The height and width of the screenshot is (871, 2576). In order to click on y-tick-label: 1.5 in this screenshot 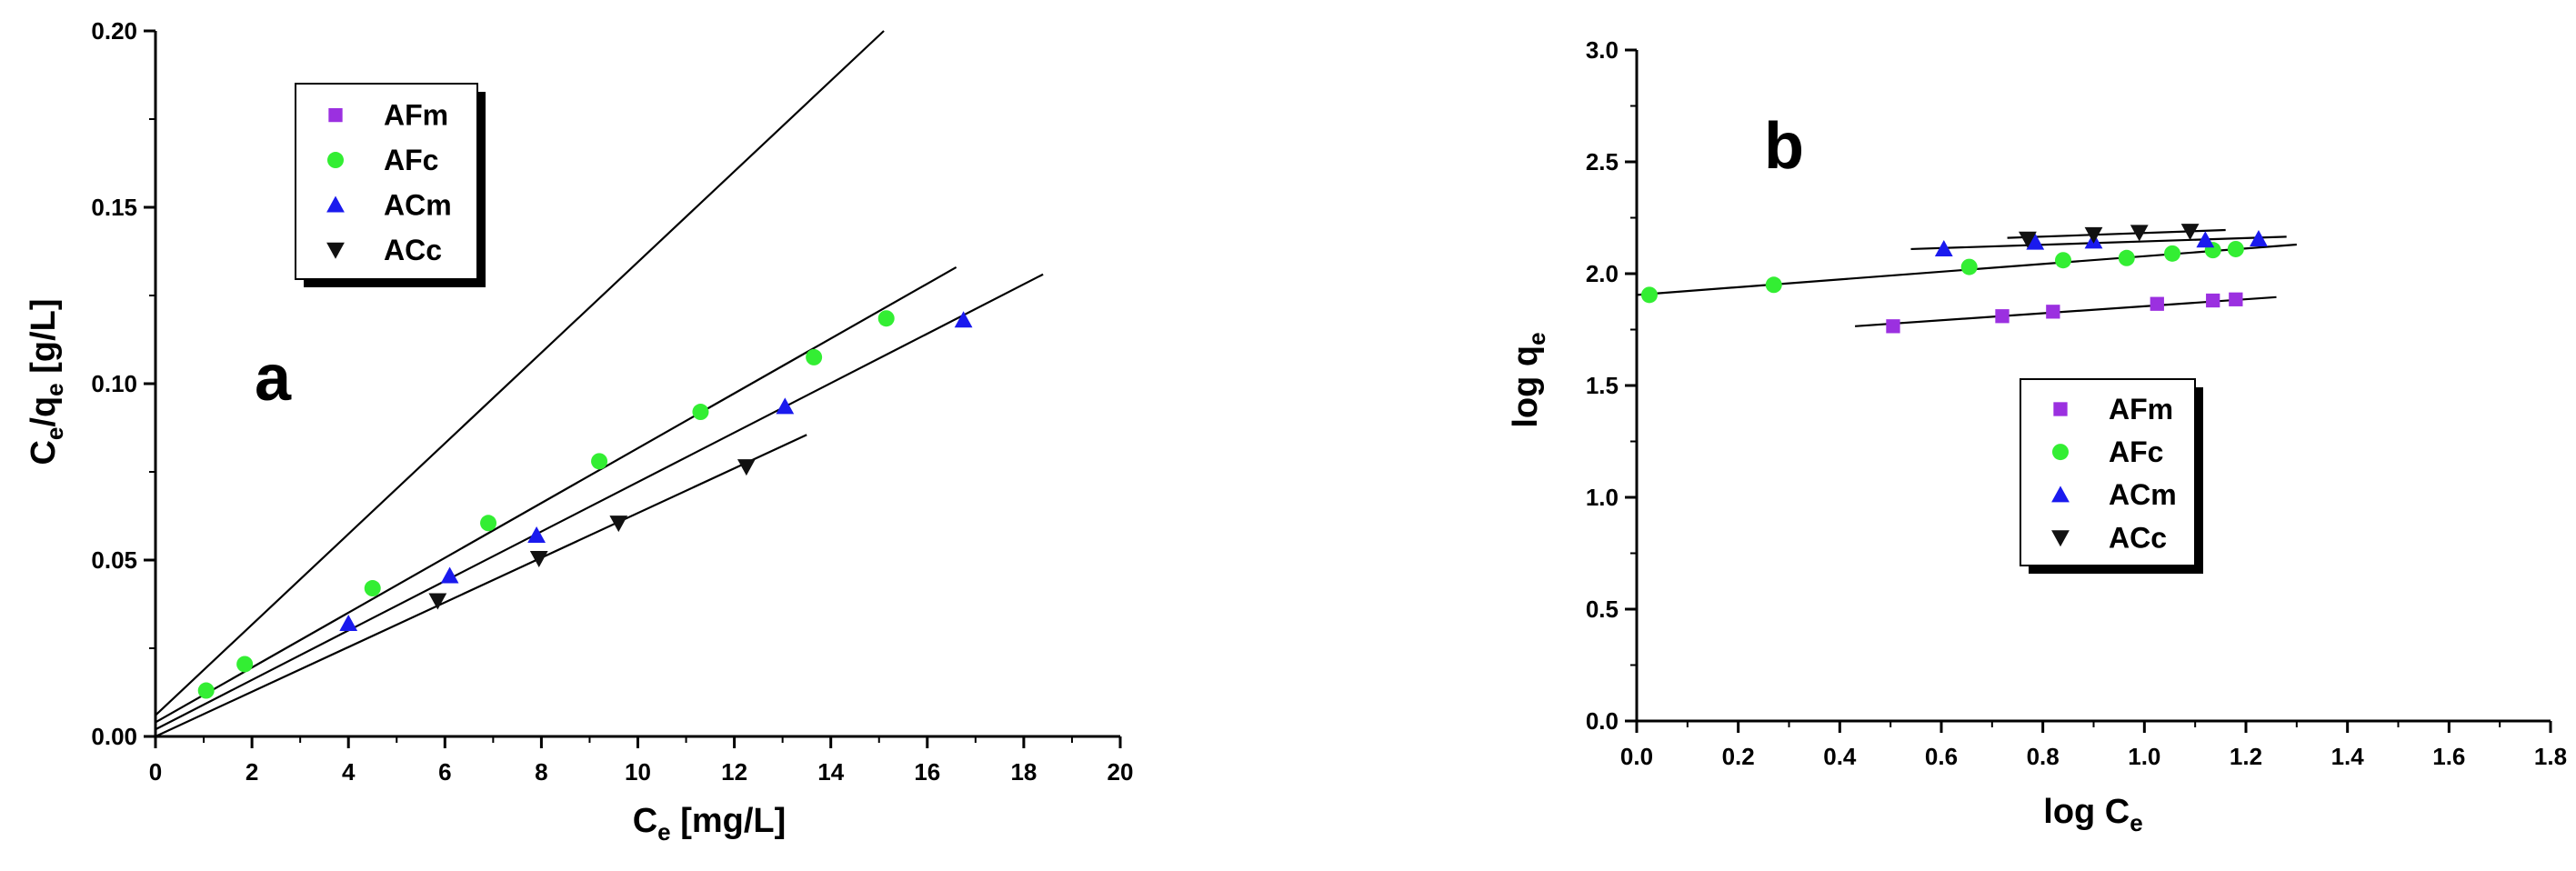, I will do `click(1602, 385)`.